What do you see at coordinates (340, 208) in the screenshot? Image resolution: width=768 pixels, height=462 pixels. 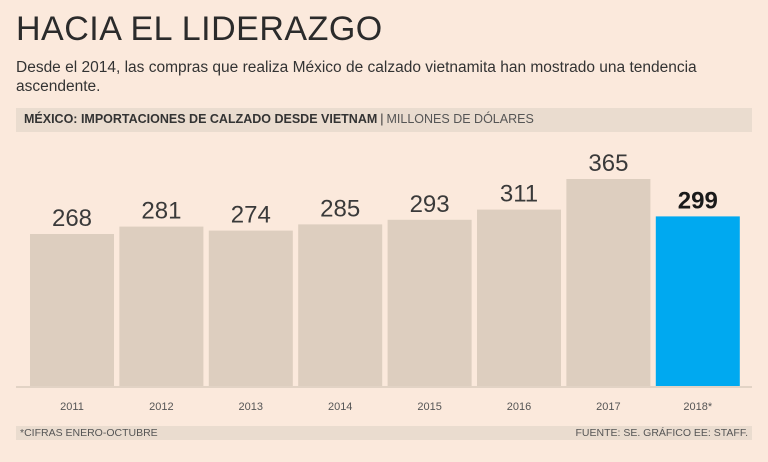 I see `data-label-2014: 285` at bounding box center [340, 208].